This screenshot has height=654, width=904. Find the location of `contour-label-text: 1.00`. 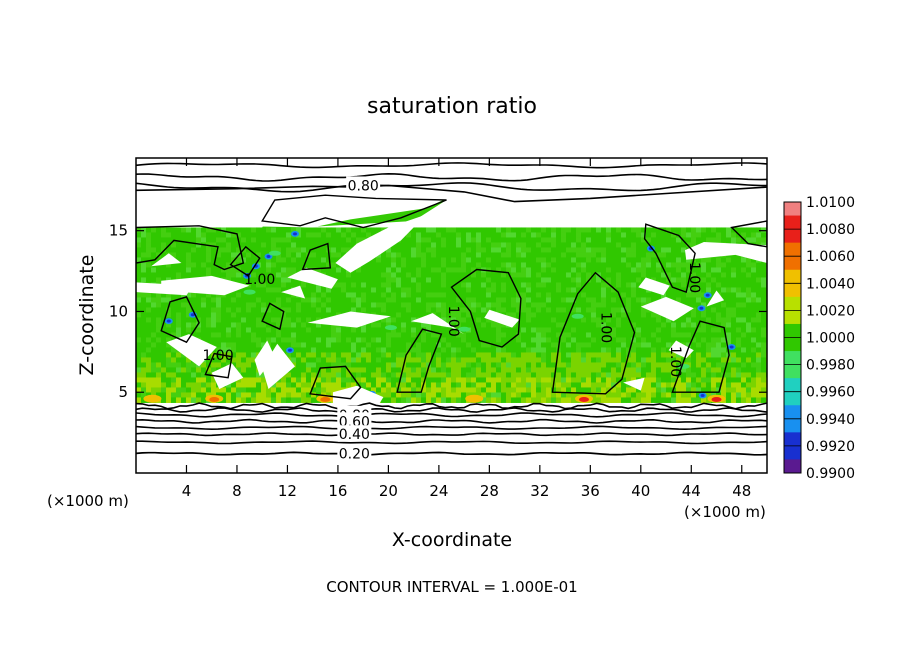

contour-label-text: 1.00 is located at coordinates (675, 361).